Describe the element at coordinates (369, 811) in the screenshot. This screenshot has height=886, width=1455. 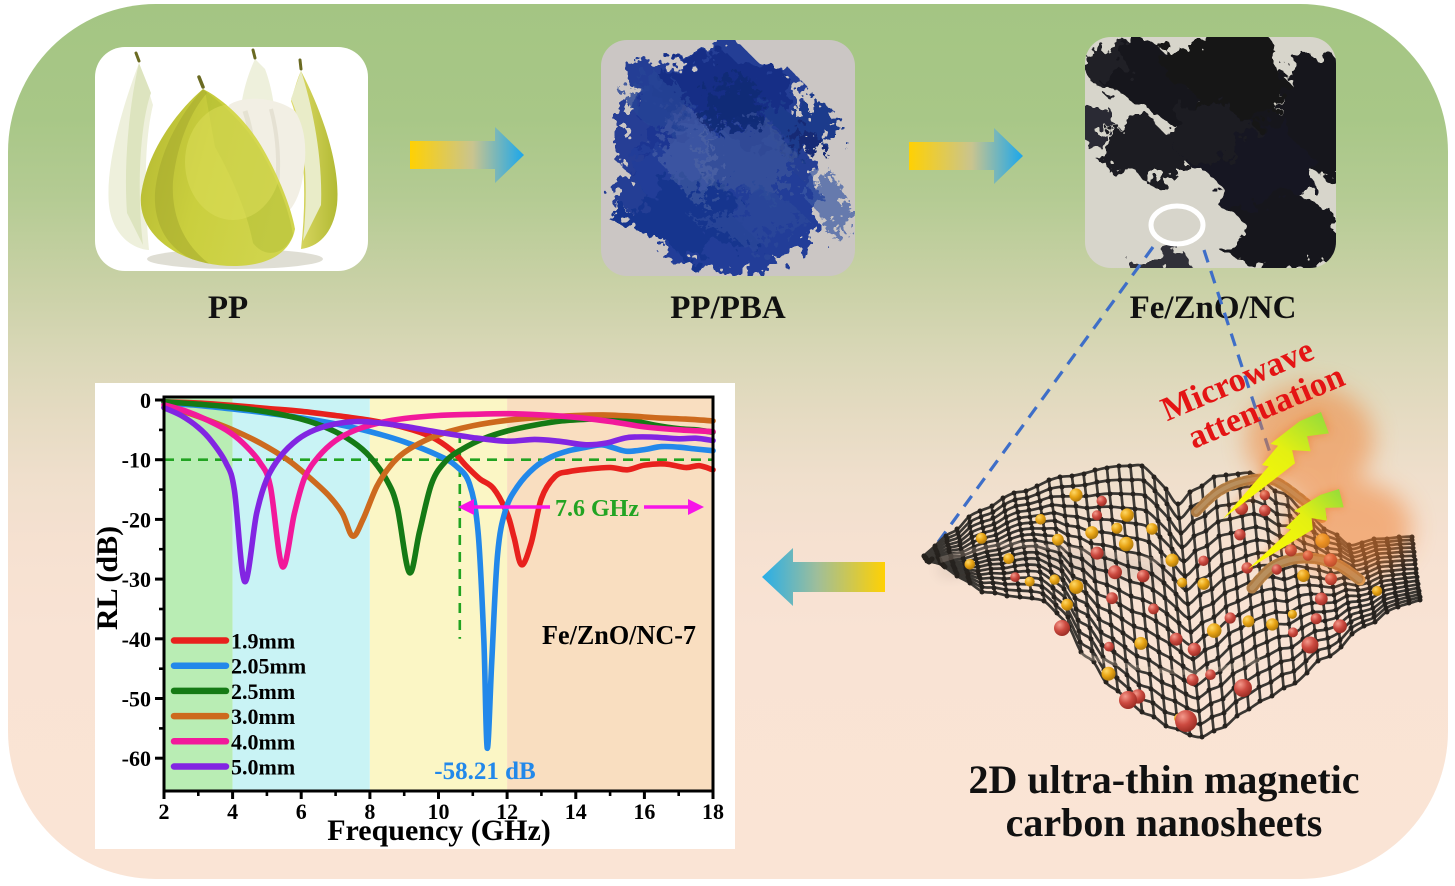
I see `svg-text: 8` at that location.